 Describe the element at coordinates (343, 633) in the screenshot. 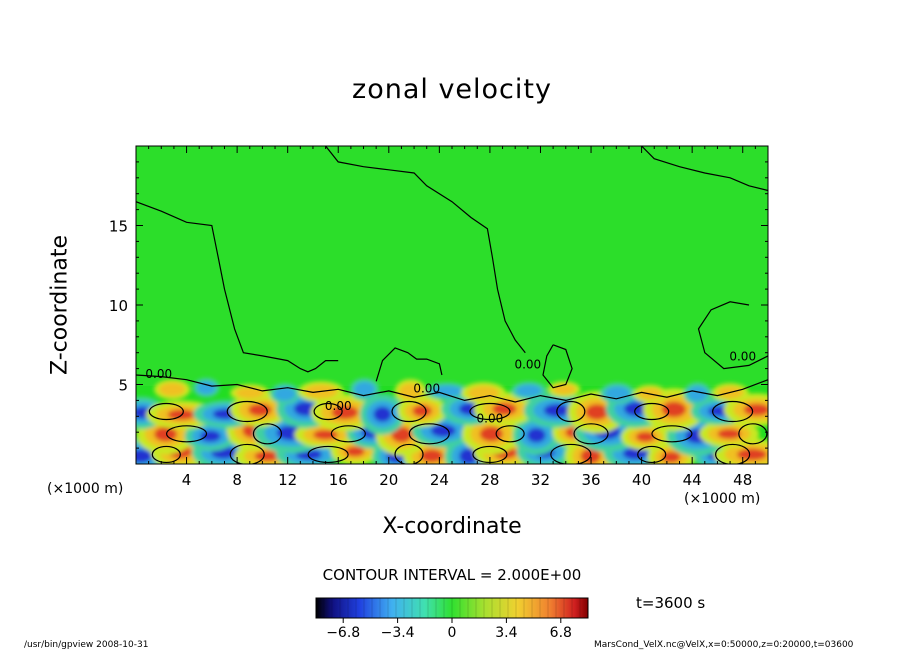

I see `colorbar-tick-label-0: −6.8` at that location.